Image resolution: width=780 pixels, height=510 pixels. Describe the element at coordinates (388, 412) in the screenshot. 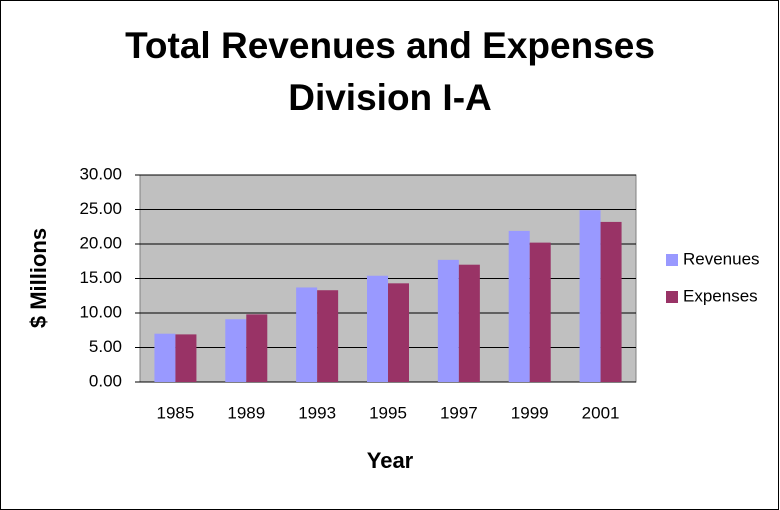

I see `x-tick-label: 1995` at that location.